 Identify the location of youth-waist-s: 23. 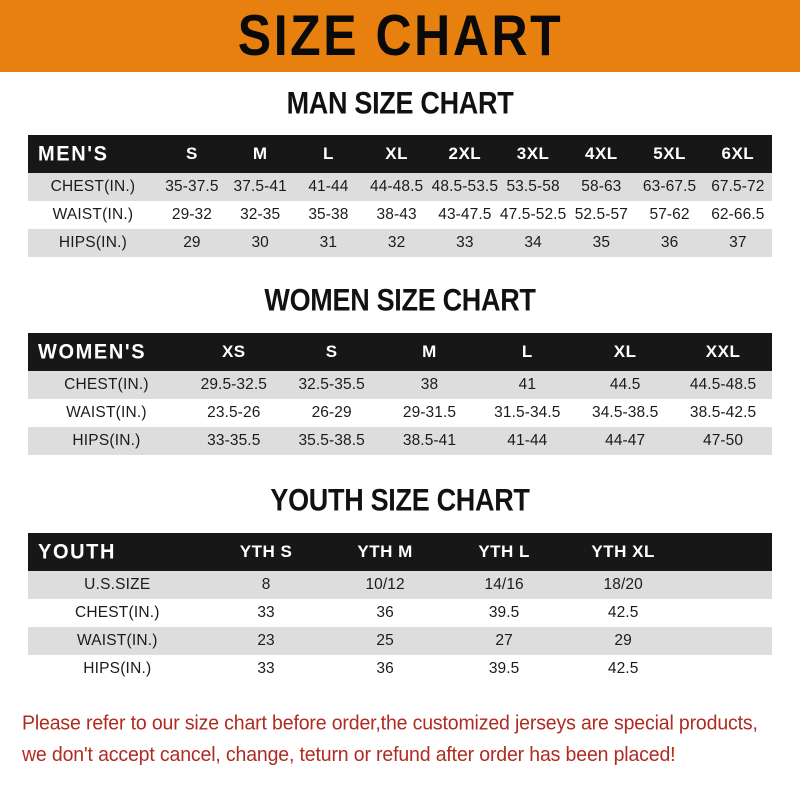
(266, 640).